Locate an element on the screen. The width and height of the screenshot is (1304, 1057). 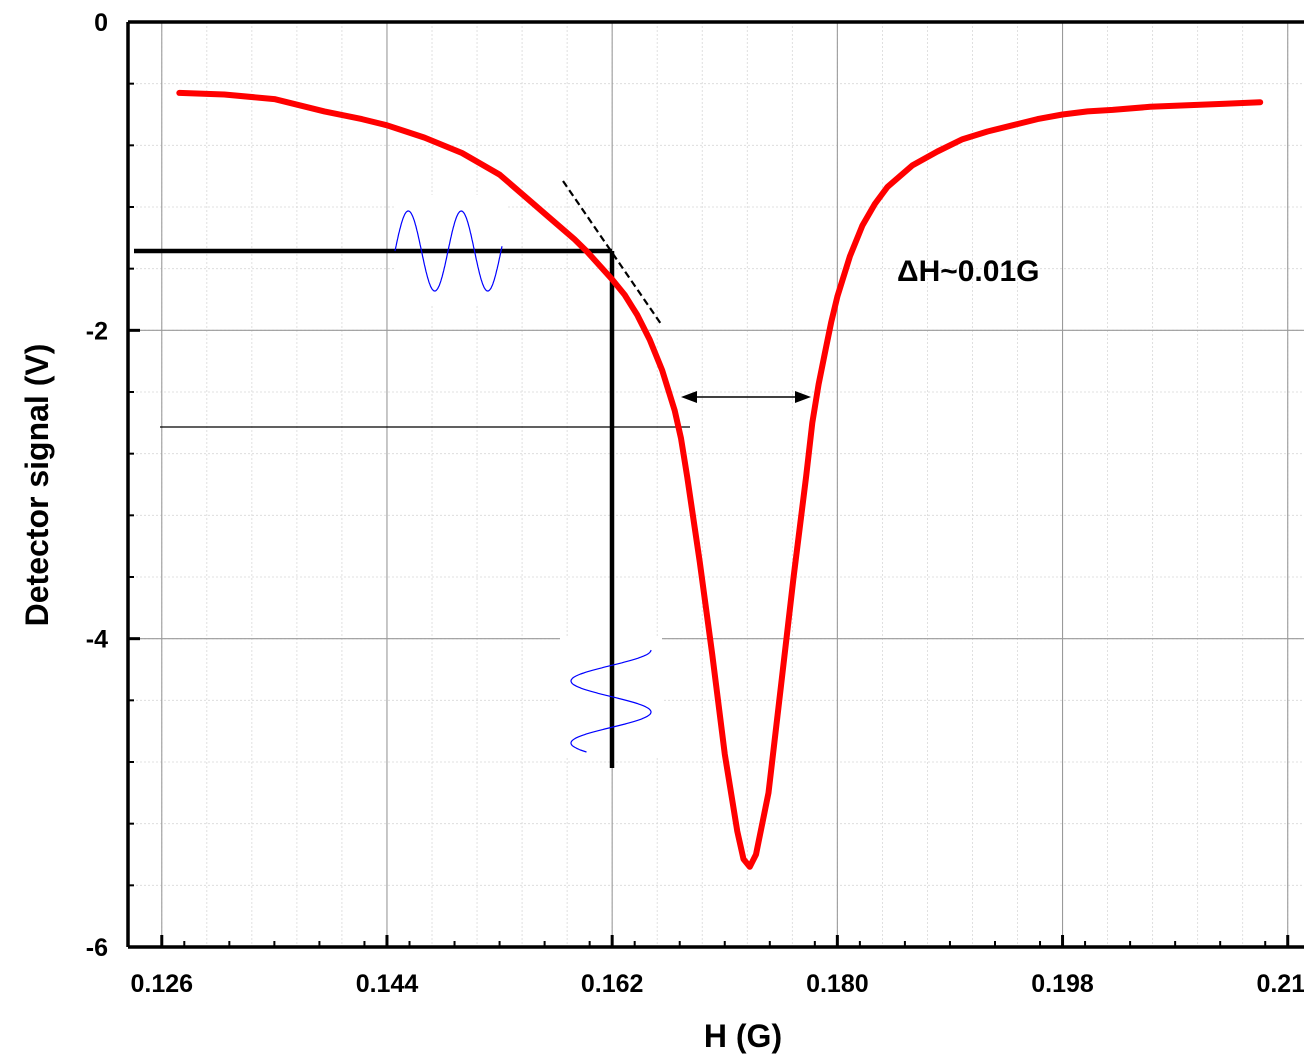
y-axis-title: Detector signal (V) is located at coordinates (37, 485).